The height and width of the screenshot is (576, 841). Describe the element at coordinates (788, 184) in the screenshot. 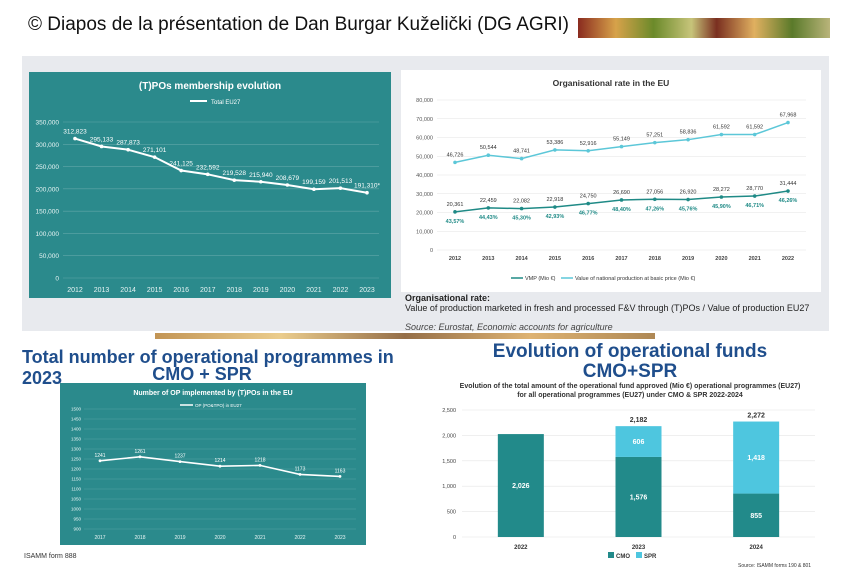

I see `data-label: 31,444` at that location.